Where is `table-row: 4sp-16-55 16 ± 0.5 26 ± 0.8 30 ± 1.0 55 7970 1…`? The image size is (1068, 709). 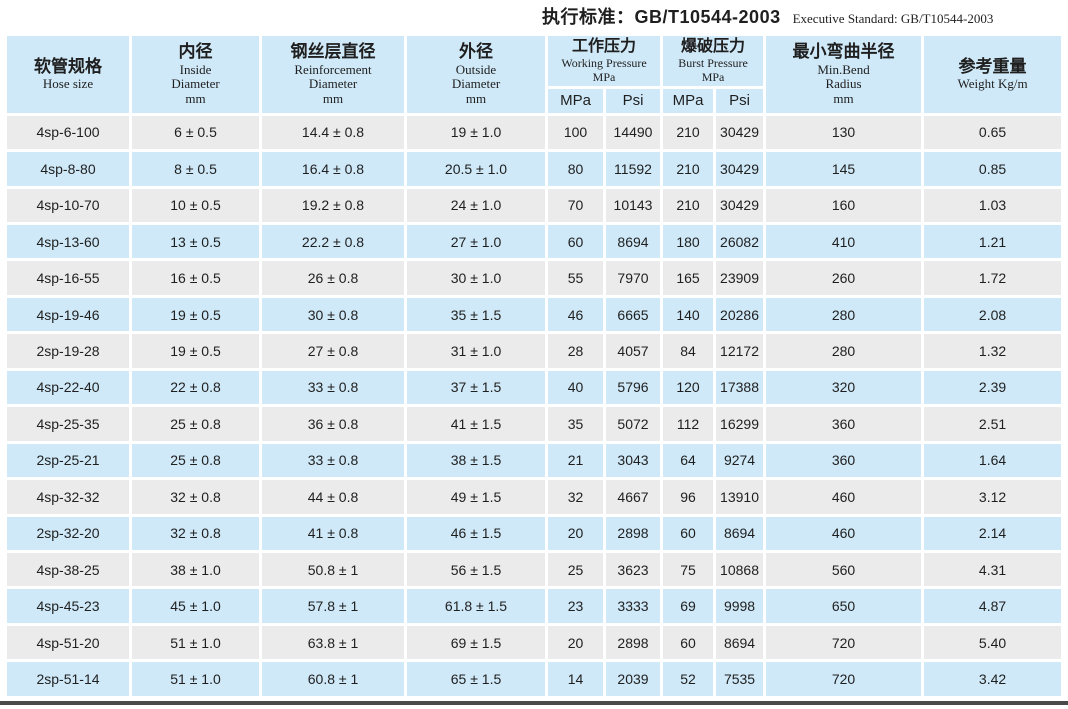 table-row: 4sp-16-55 16 ± 0.5 26 ± 0.8 30 ± 1.0 55 7970 1… is located at coordinates (534, 278).